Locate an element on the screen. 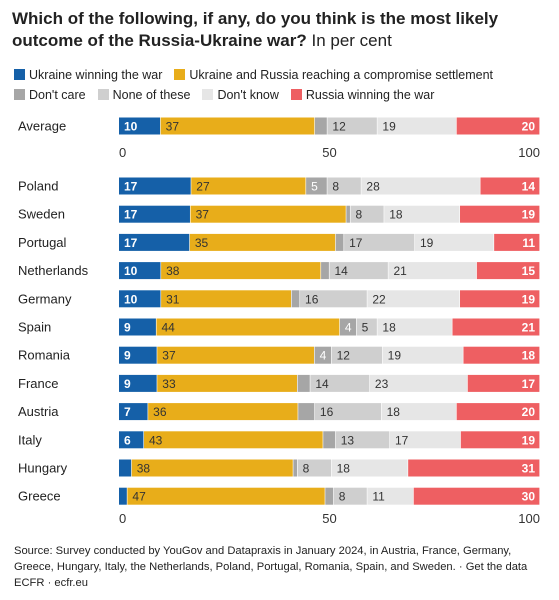 The height and width of the screenshot is (600, 559). data-label: 5 is located at coordinates (365, 328).